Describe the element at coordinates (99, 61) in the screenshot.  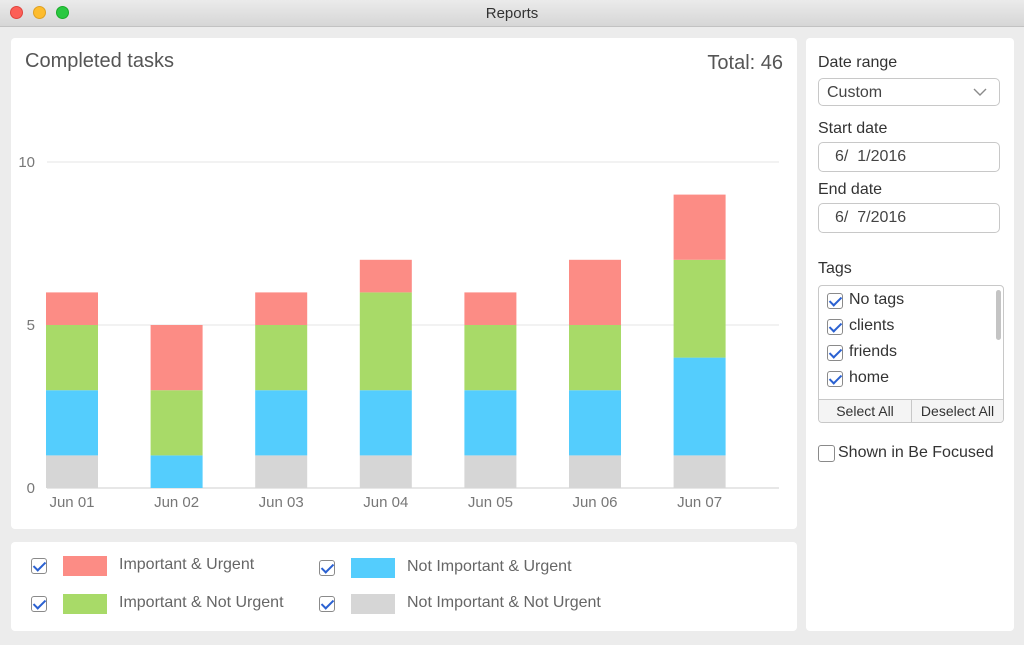
I see `chart-title: Completed tasks` at that location.